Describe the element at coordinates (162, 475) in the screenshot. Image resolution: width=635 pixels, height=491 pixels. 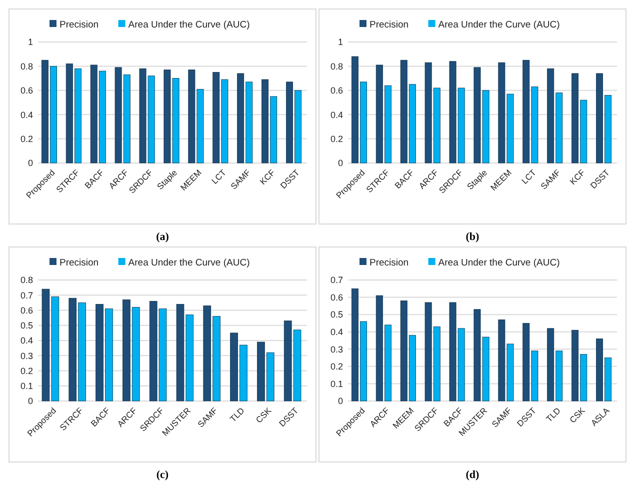
I see `text: (c)` at that location.